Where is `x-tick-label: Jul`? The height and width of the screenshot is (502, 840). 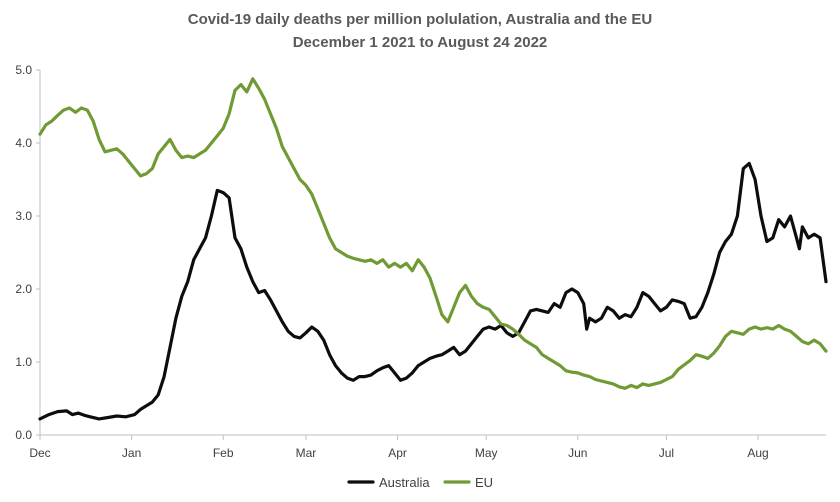 x-tick-label: Jul is located at coordinates (666, 453).